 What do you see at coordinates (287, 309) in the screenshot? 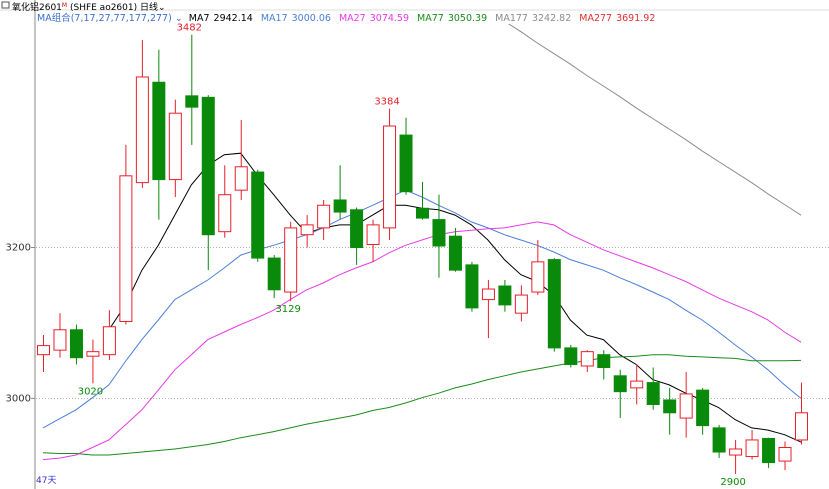
I see `low-annotation: 3129` at bounding box center [287, 309].